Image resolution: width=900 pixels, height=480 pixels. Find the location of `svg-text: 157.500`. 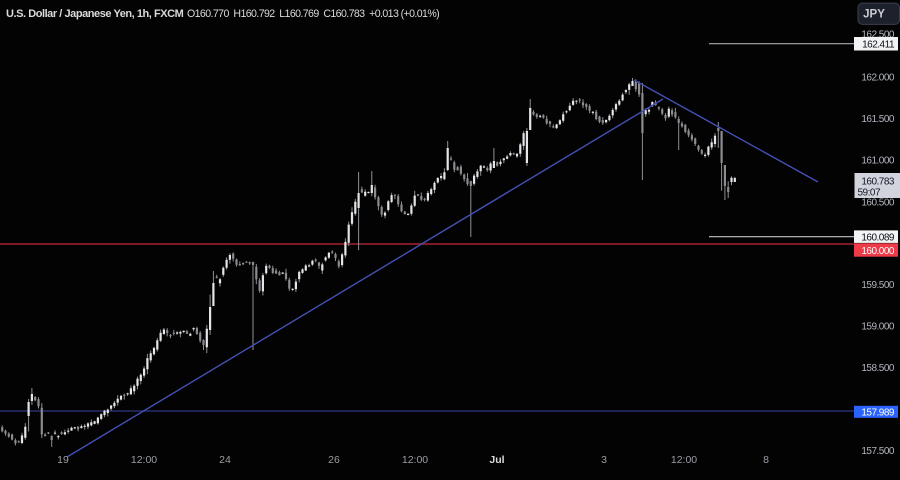

svg-text: 157.500 is located at coordinates (878, 451).